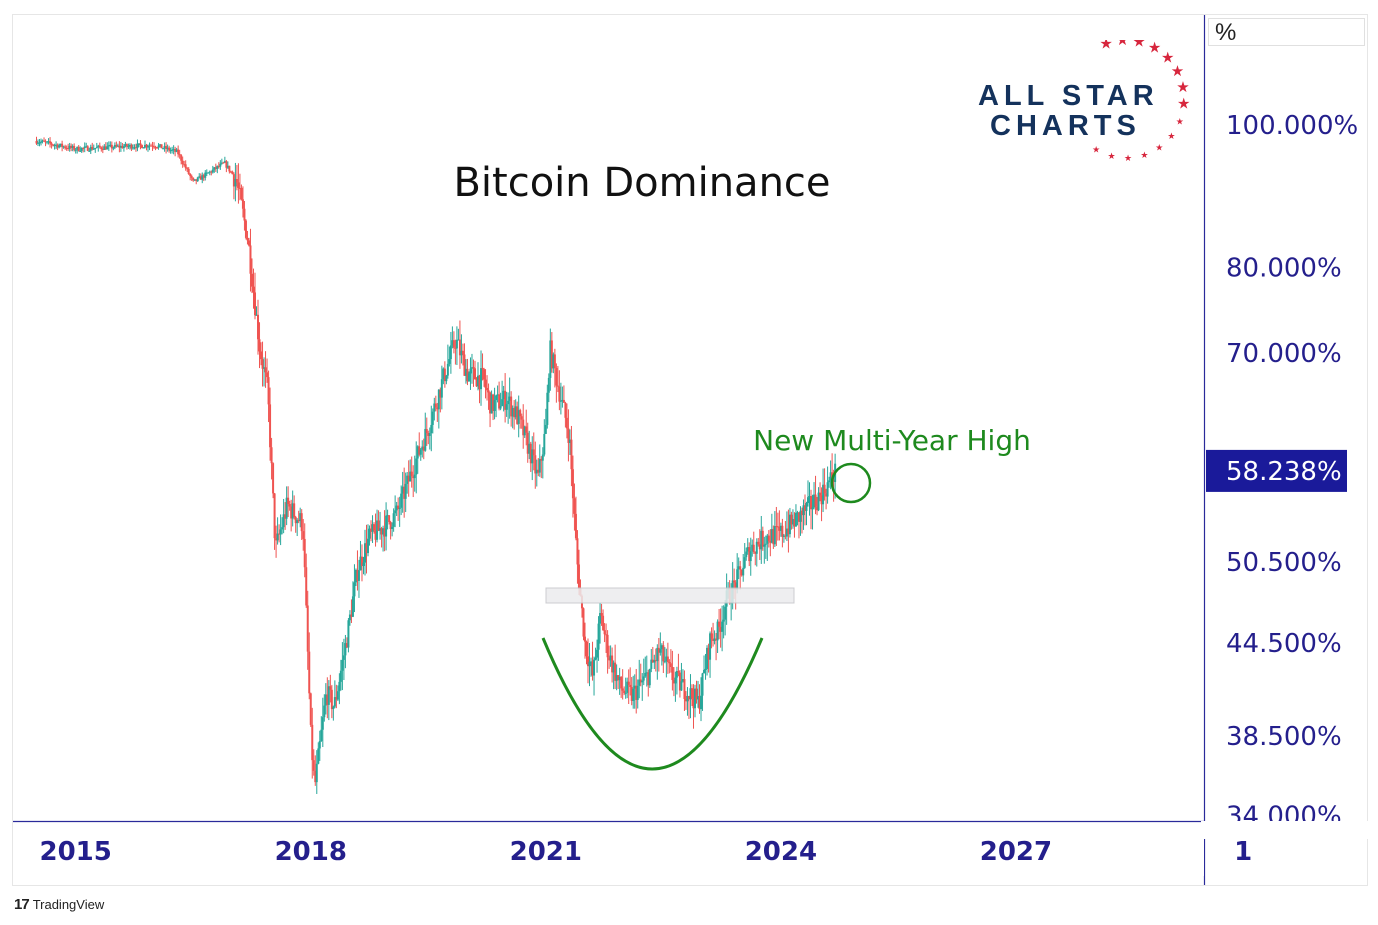  Describe the element at coordinates (546, 852) in the screenshot. I see `x-tick-label: 2021` at that location.